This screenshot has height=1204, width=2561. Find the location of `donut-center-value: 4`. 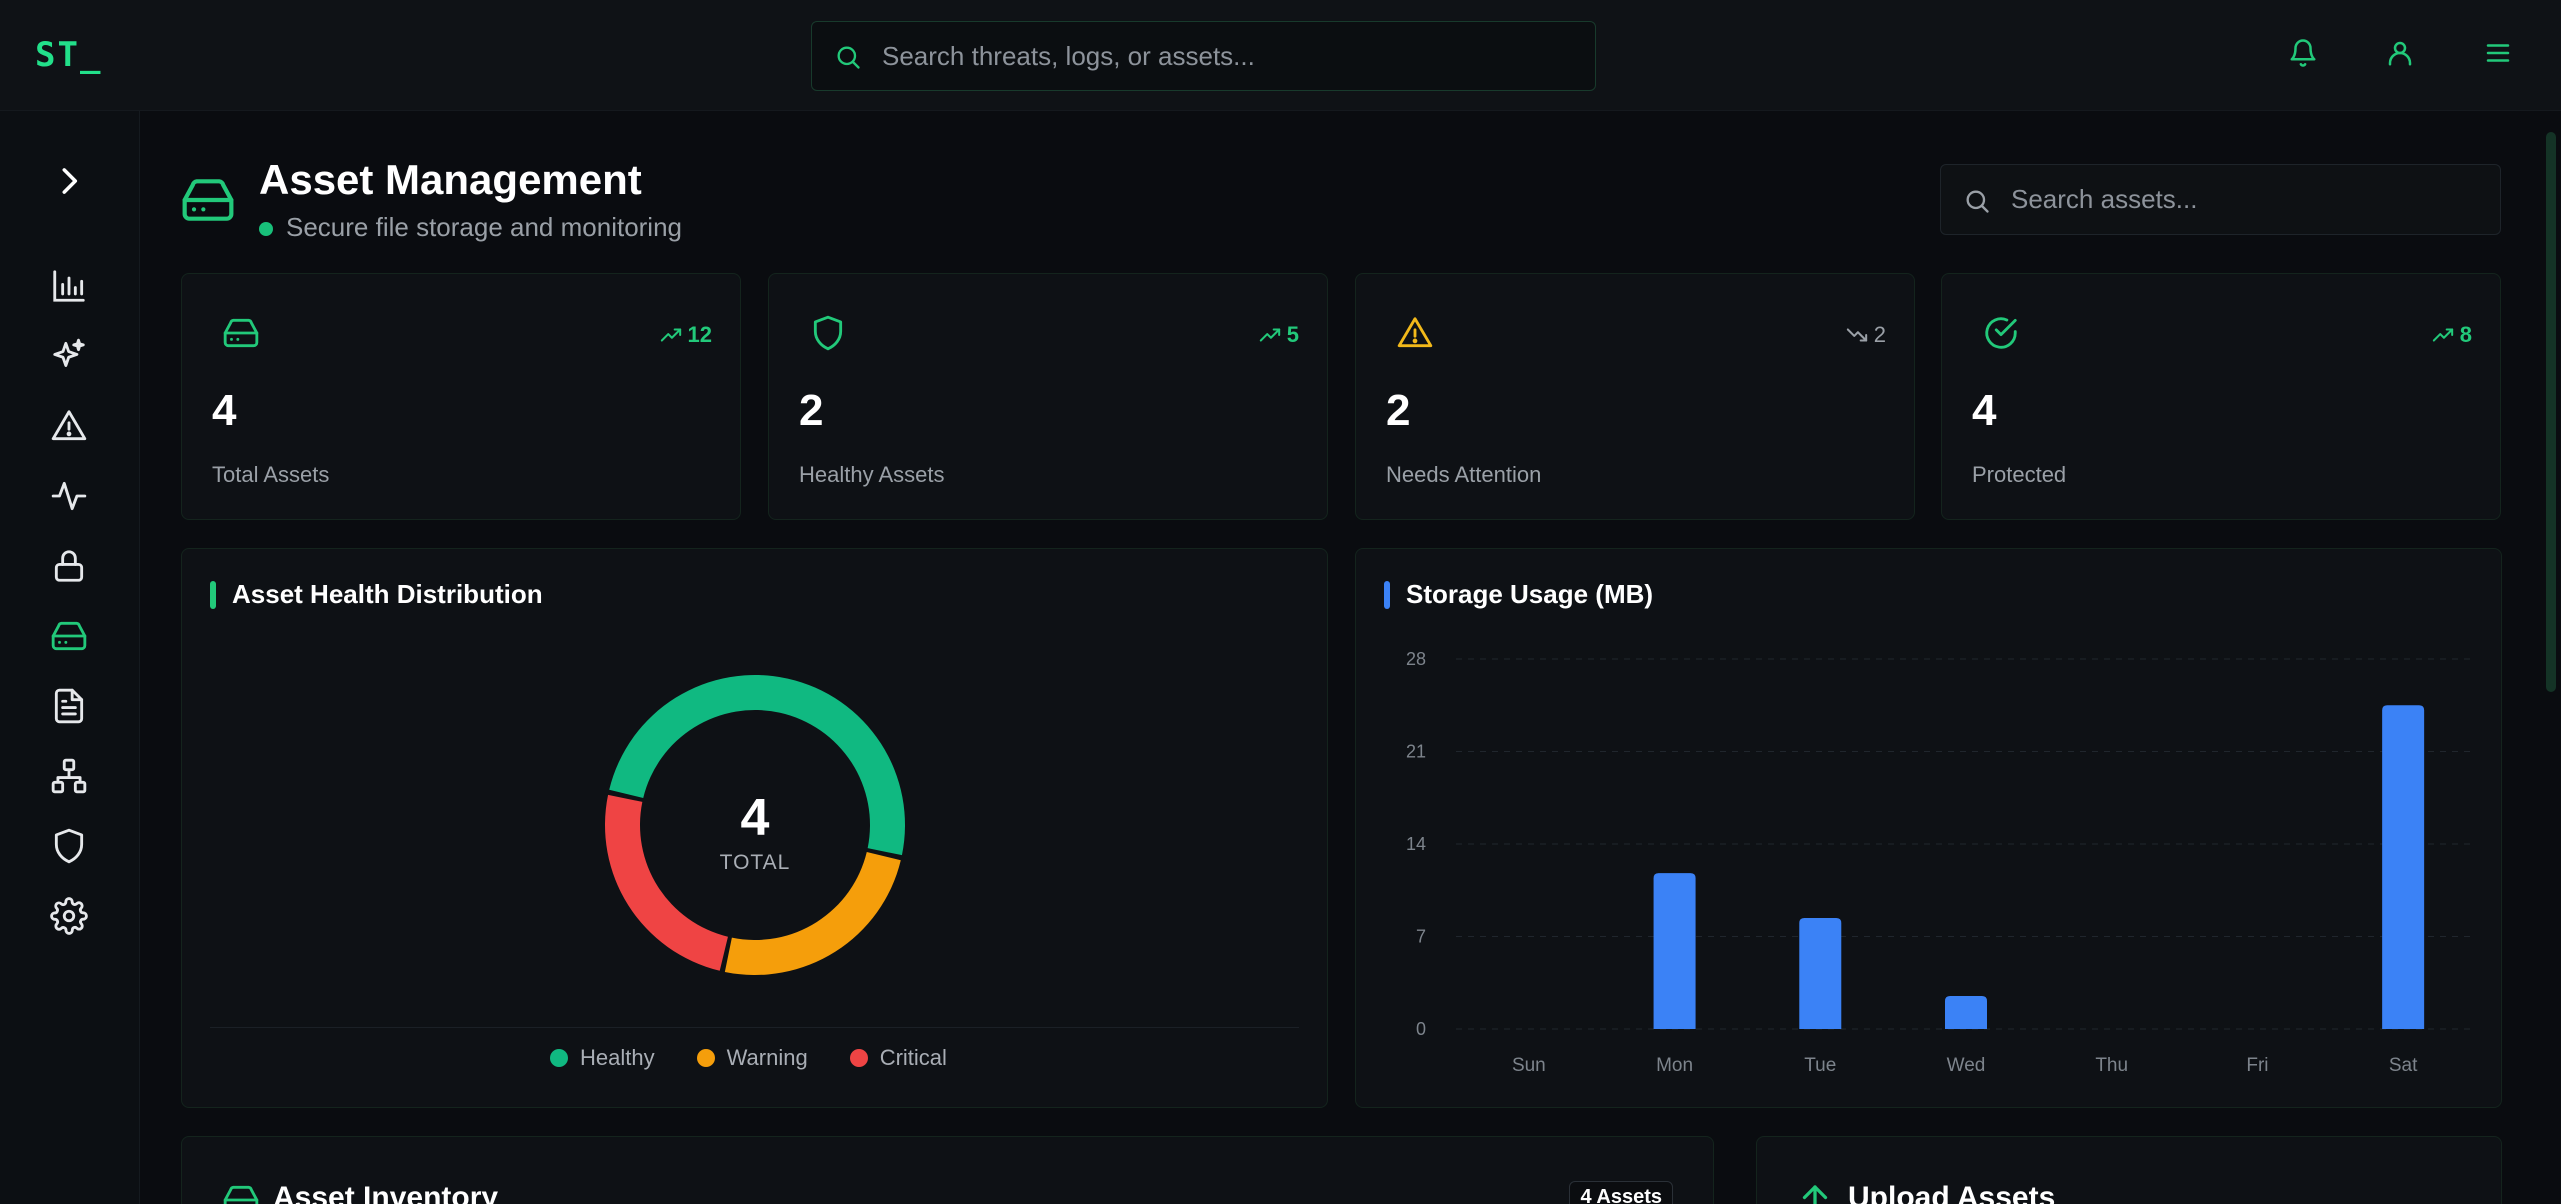

donut-center-value: 4 is located at coordinates (755, 818).